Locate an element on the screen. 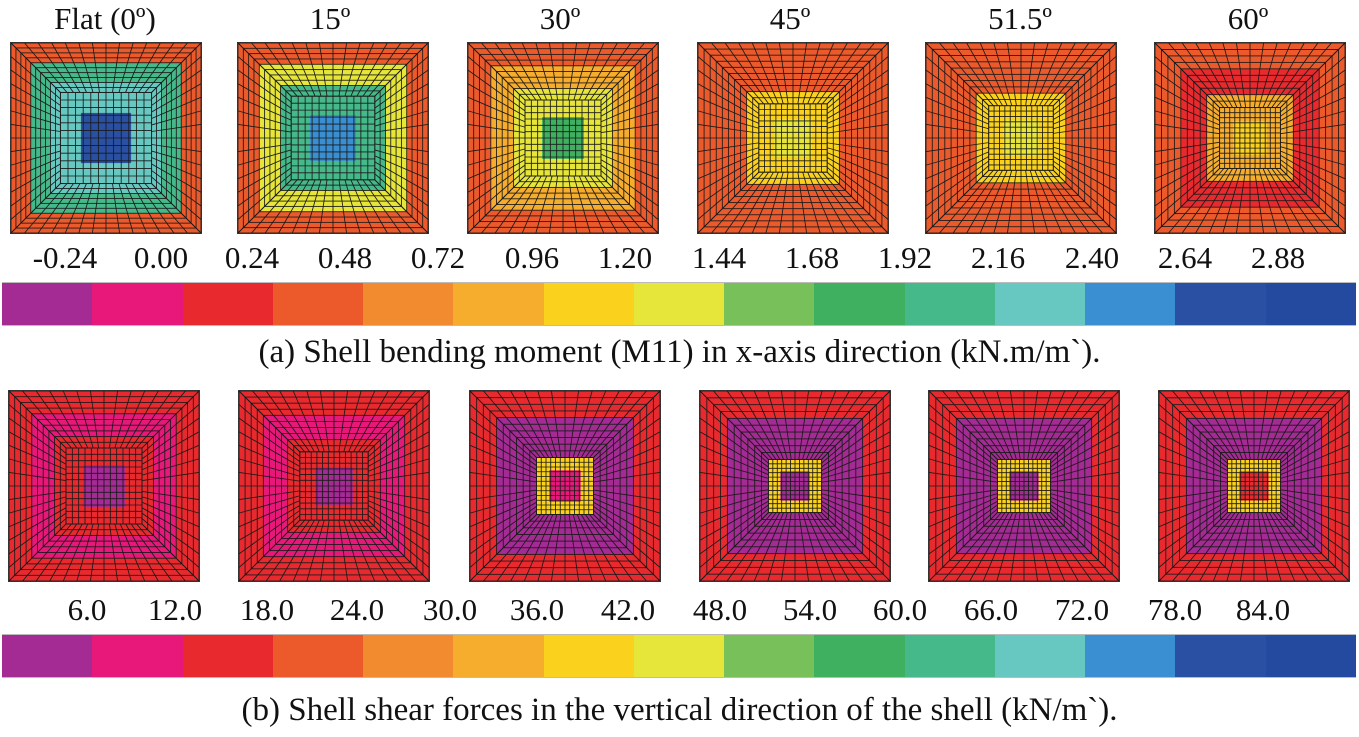 This screenshot has height=737, width=1359. legend-b-label: 24.0 is located at coordinates (357, 609).